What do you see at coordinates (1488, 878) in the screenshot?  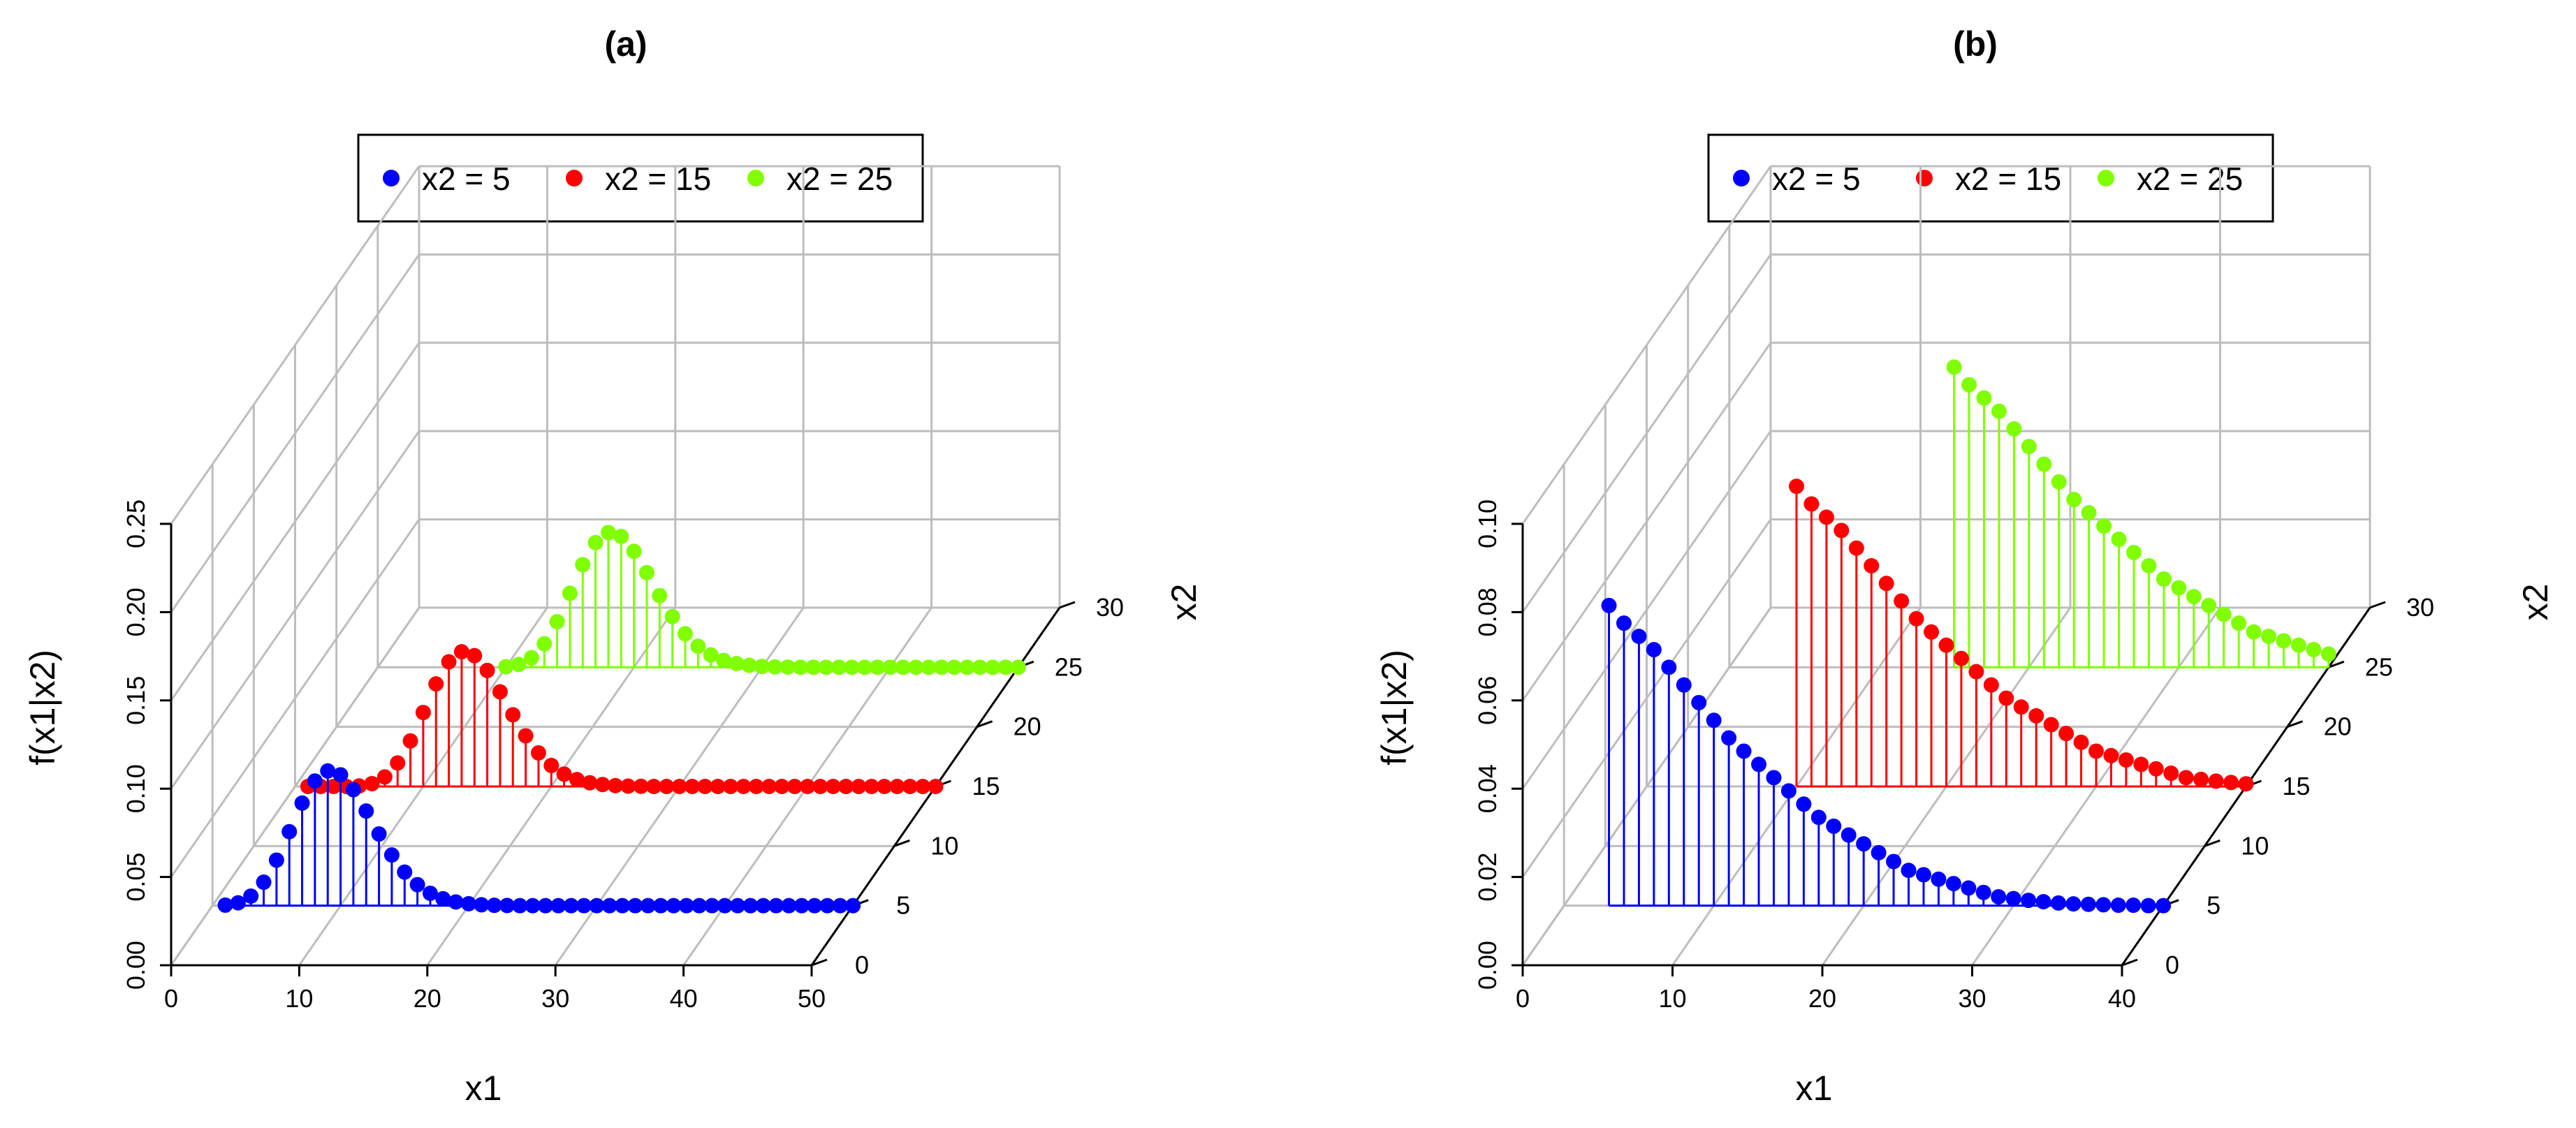 I see `z-tick-label: 0.02` at bounding box center [1488, 878].